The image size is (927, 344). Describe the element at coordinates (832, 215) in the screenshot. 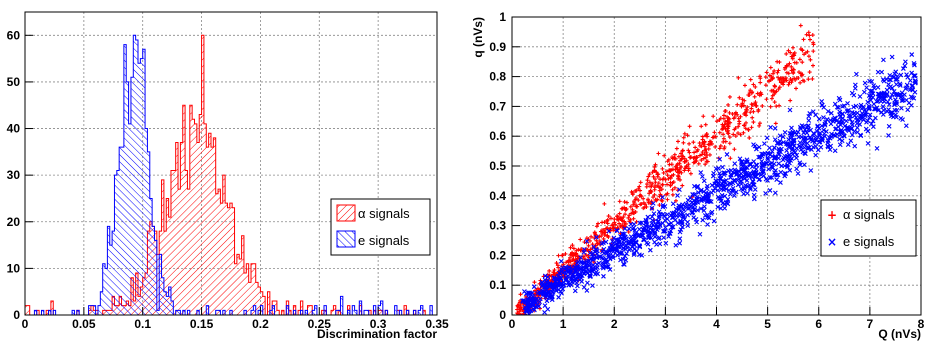

I see `scatter-legend-alpha-marker: +` at that location.